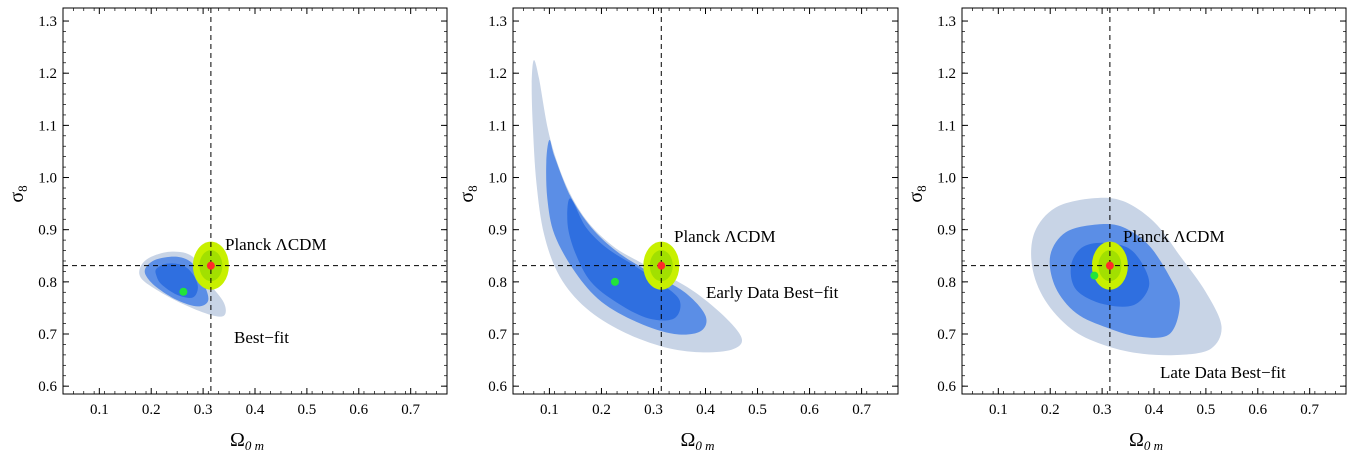 The image size is (1353, 456). I want to click on best-fit-label: Late Data Best−fit, so click(1223, 372).